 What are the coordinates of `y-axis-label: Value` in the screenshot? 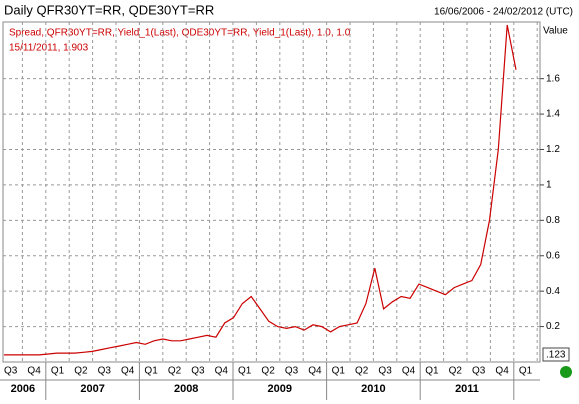 It's located at (555, 31).